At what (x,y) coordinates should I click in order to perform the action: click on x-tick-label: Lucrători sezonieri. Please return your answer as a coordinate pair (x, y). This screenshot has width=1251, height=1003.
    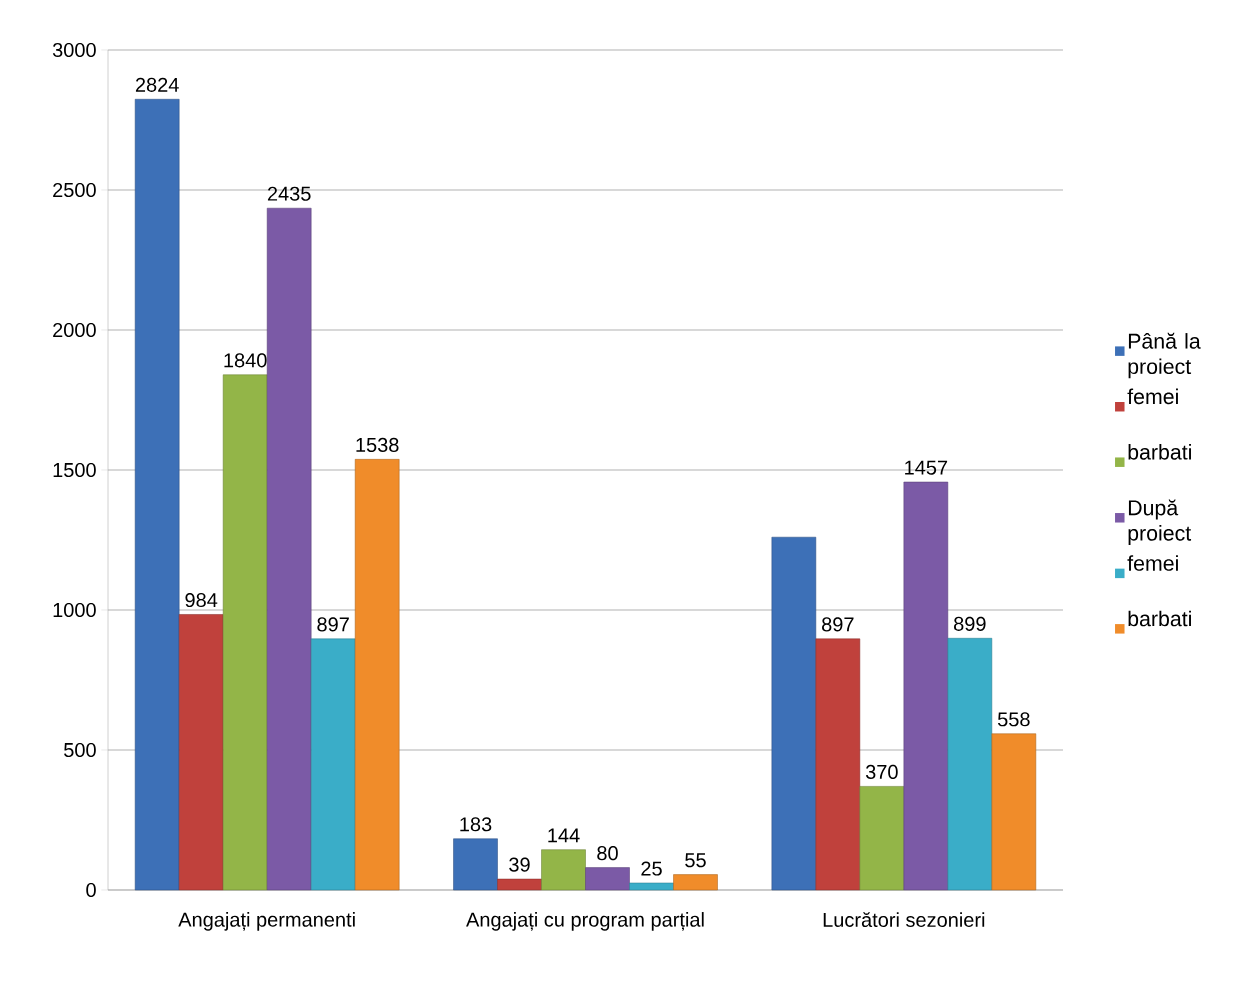
    Looking at the image, I should click on (904, 919).